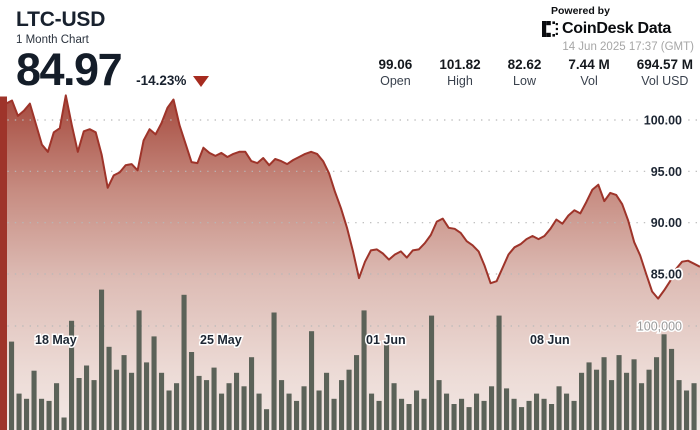  What do you see at coordinates (460, 64) in the screenshot?
I see `stat-high-value: 101.82` at bounding box center [460, 64].